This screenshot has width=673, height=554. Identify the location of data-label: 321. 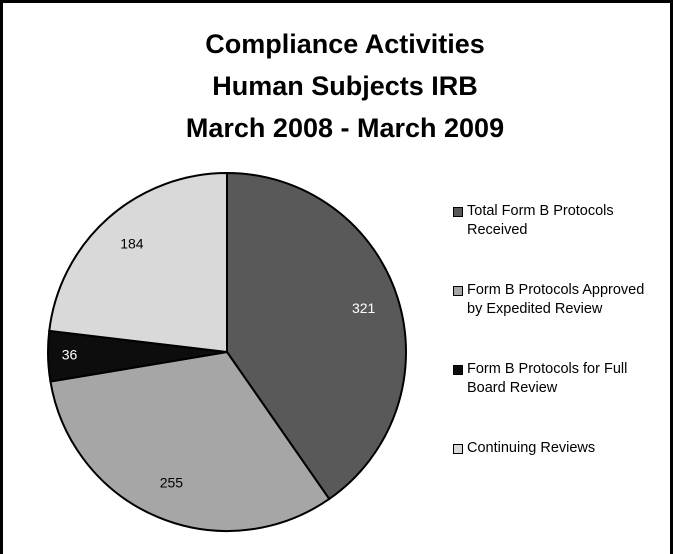
(364, 308).